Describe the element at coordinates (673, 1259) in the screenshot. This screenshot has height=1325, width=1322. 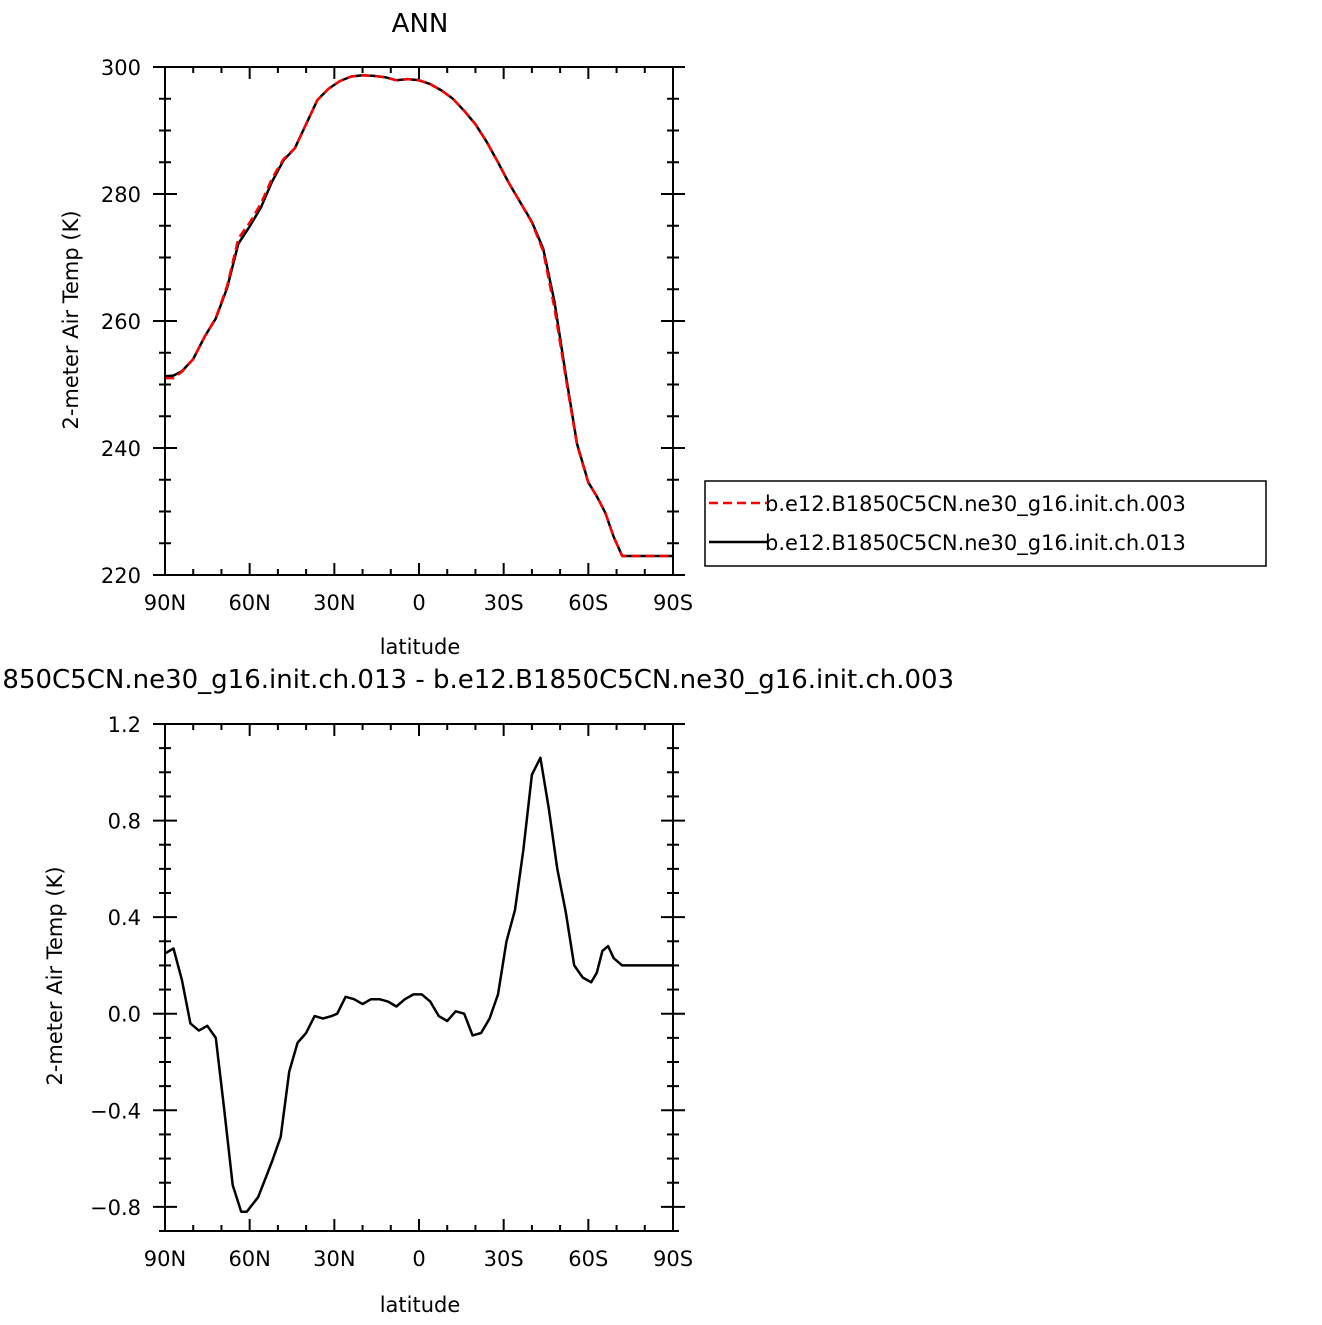
I see `bottom-x-tick-label: 90S` at that location.